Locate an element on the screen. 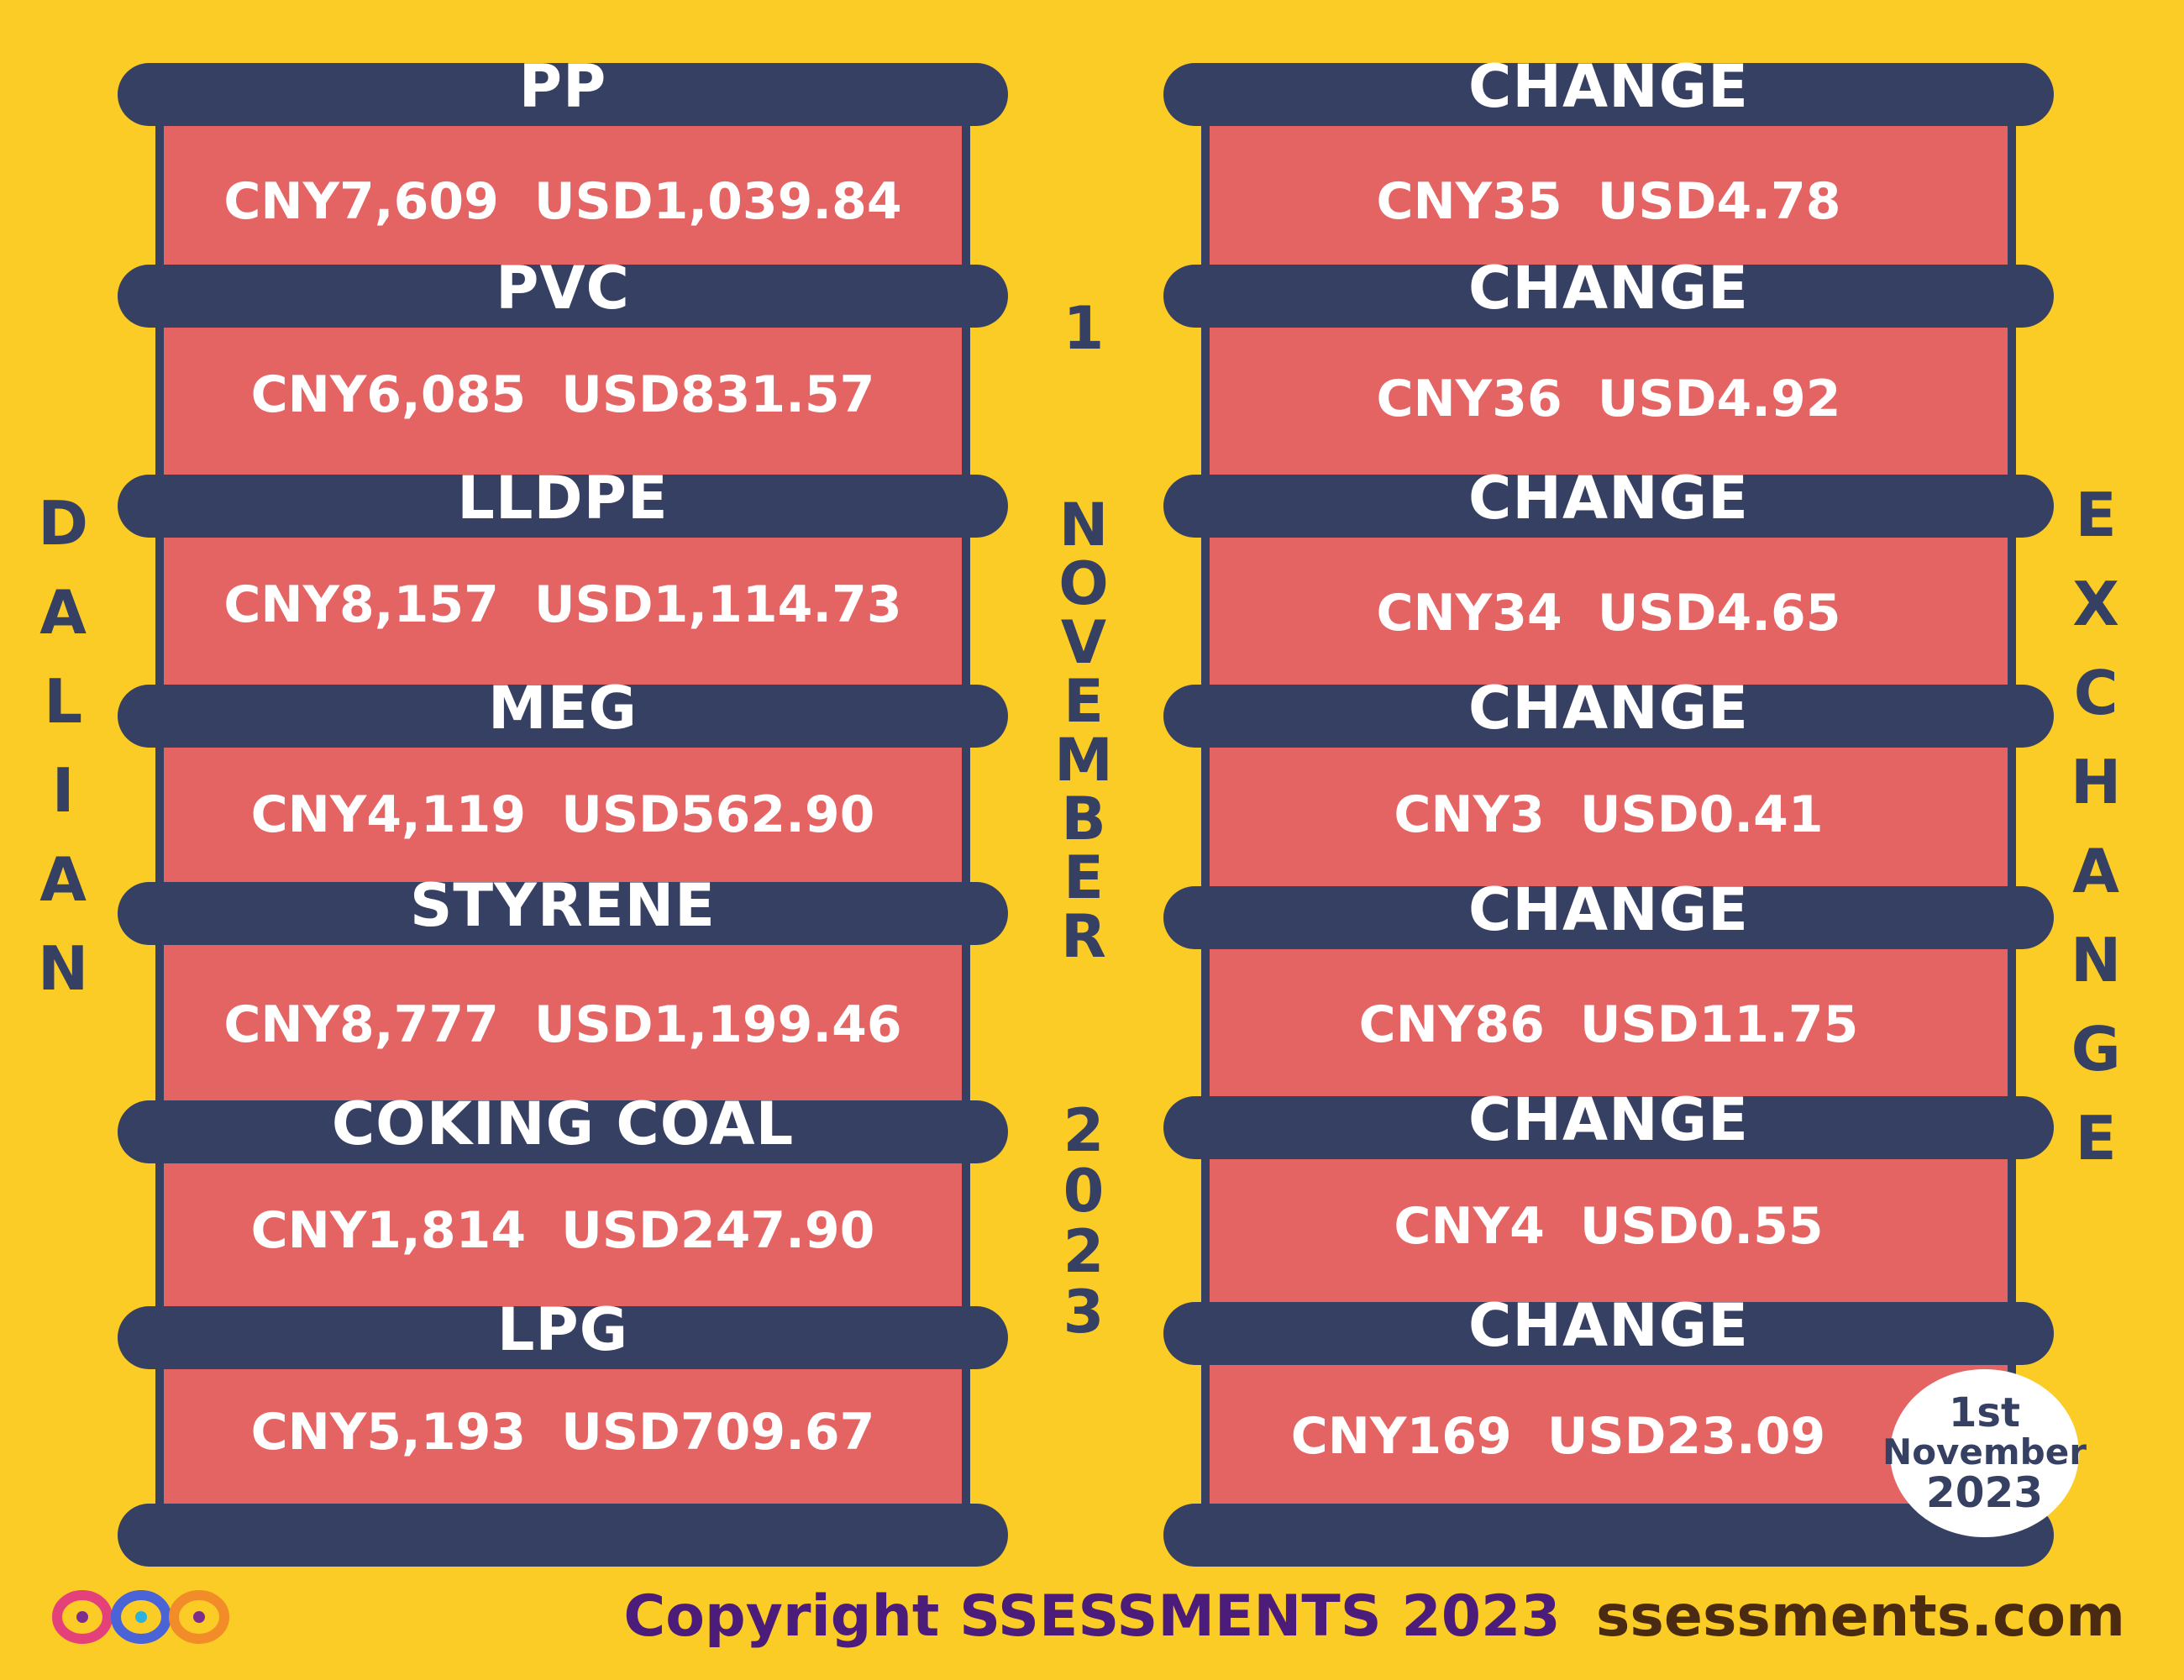 The height and width of the screenshot is (1680, 2184). date-day: 1 is located at coordinates (1084, 328).